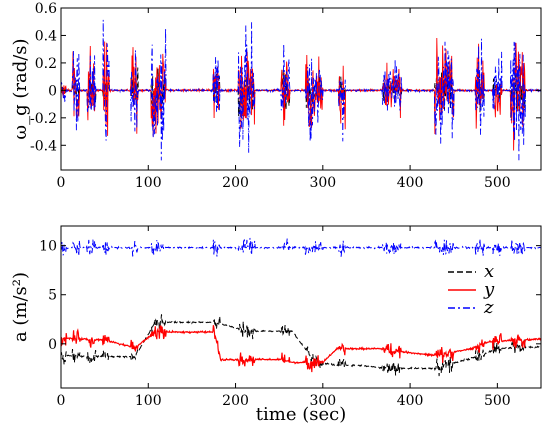 The image size is (545, 430). I want to click on gyro-xtick-label: 0, so click(61, 183).